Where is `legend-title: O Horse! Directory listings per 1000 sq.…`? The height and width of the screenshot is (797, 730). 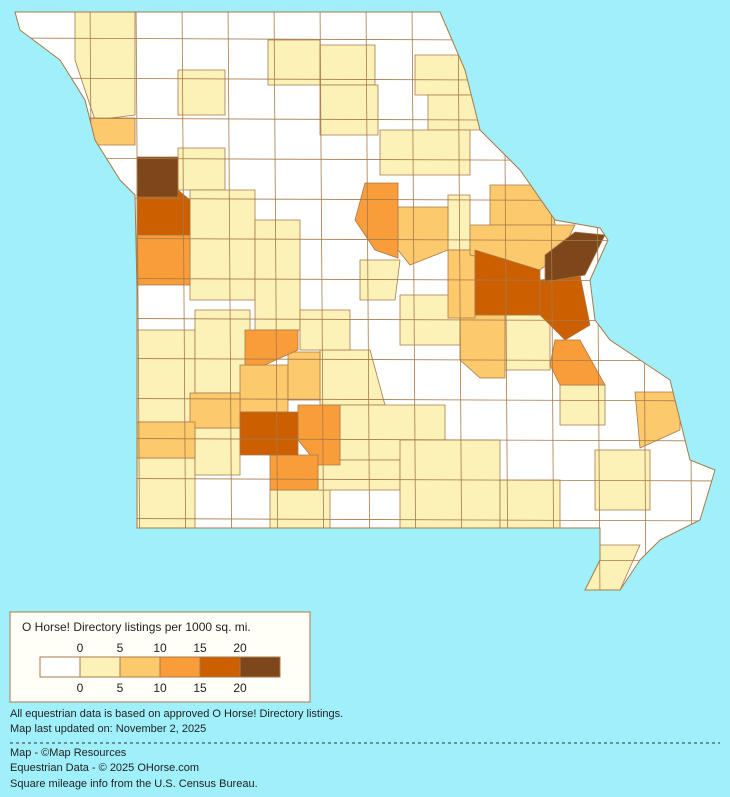
legend-title: O Horse! Directory listings per 1000 sq.… is located at coordinates (136, 627).